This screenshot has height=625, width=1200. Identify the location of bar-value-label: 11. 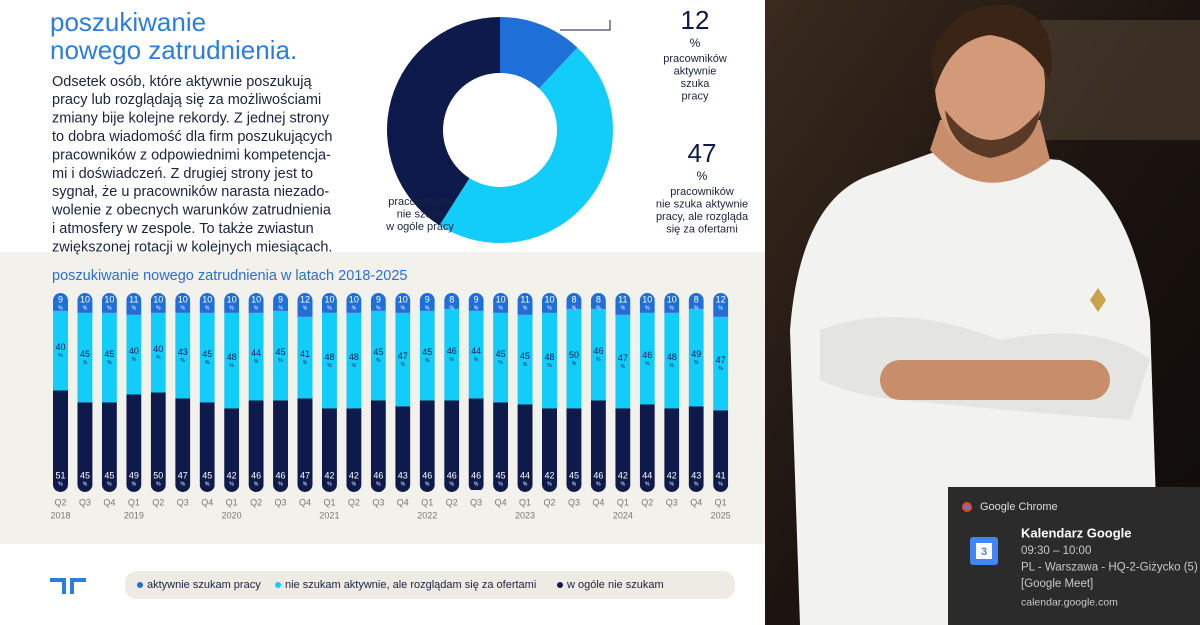
(622, 299).